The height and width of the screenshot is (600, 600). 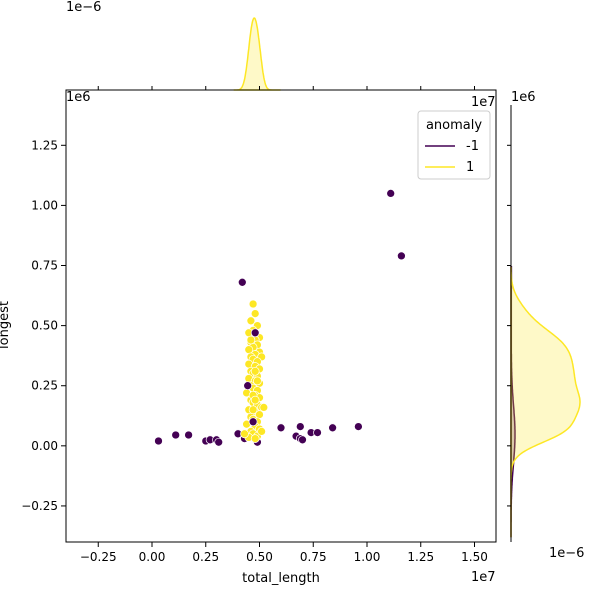 What do you see at coordinates (523, 97) in the screenshot?
I see `right-y-offset-label: 1e6` at bounding box center [523, 97].